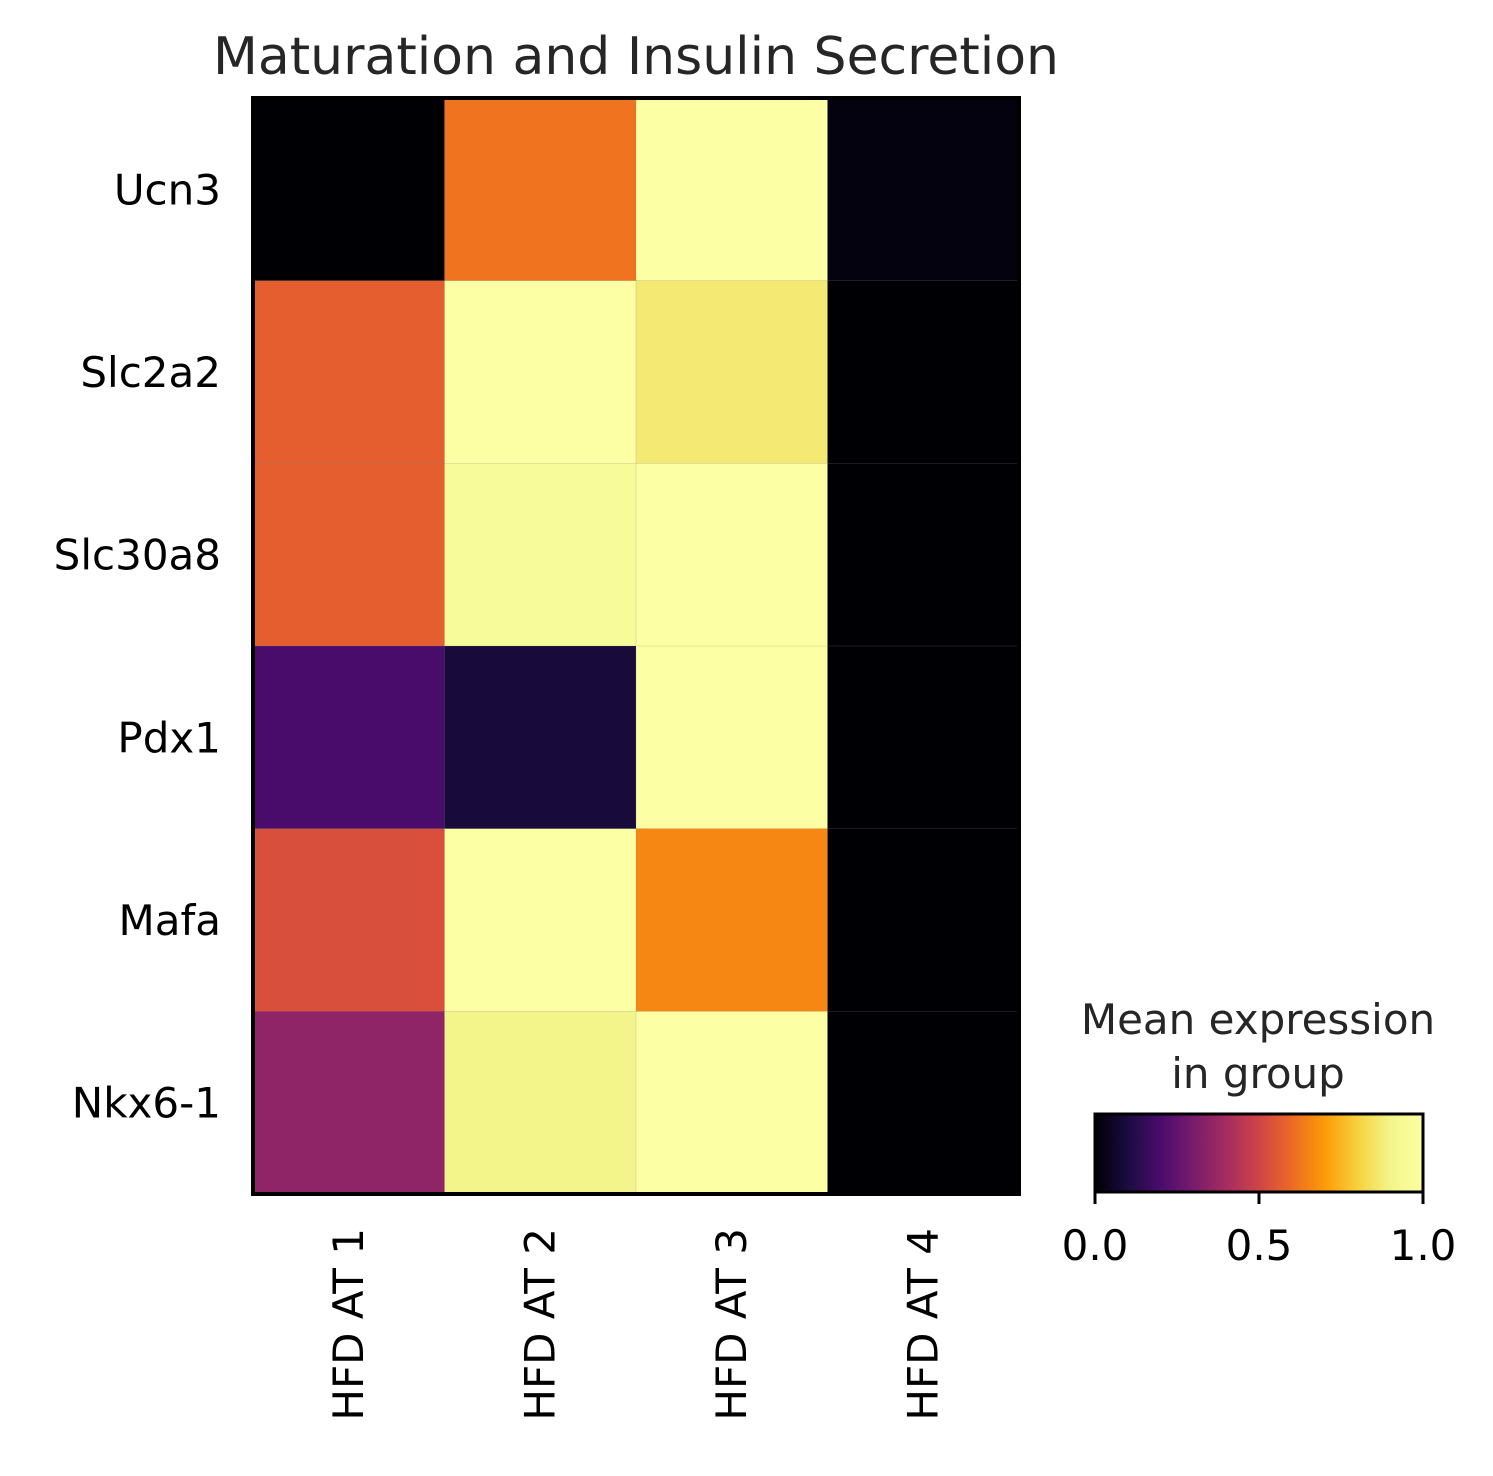 Image resolution: width=1493 pixels, height=1476 pixels. What do you see at coordinates (539, 1324) in the screenshot?
I see `column-label: HFD AT 2` at bounding box center [539, 1324].